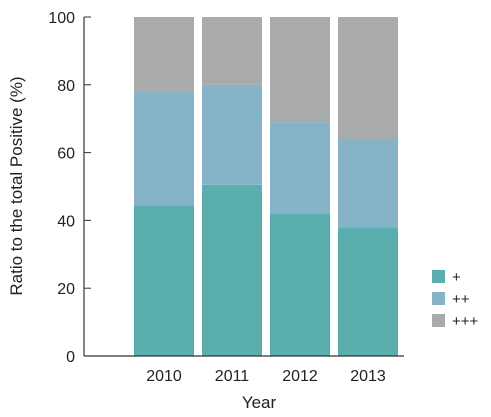 The width and height of the screenshot is (491, 417). I want to click on x-axis-title: Year, so click(259, 402).